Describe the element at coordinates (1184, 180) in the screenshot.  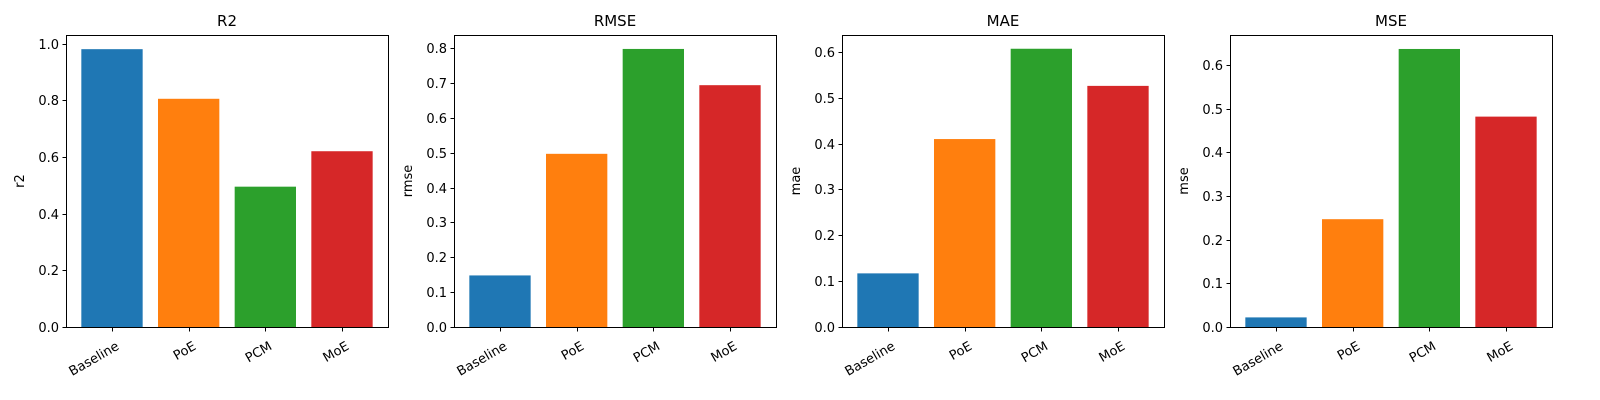
I see `y-axis-label: mse` at that location.